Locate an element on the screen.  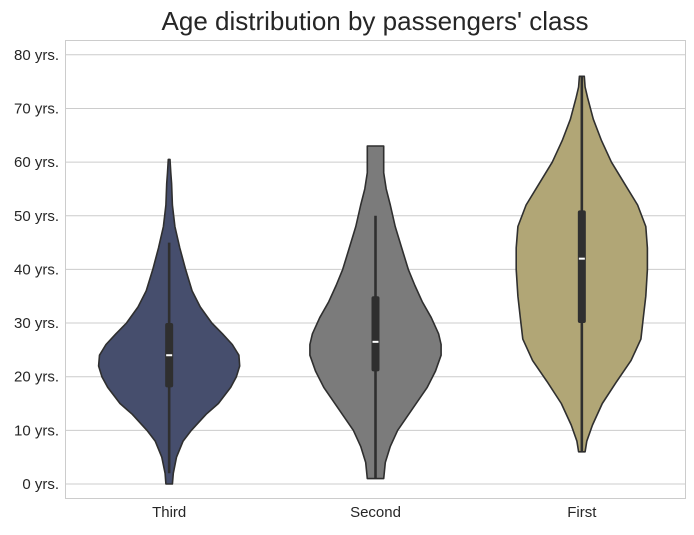
y-tick-label: 70 yrs. is located at coordinates (36, 108).